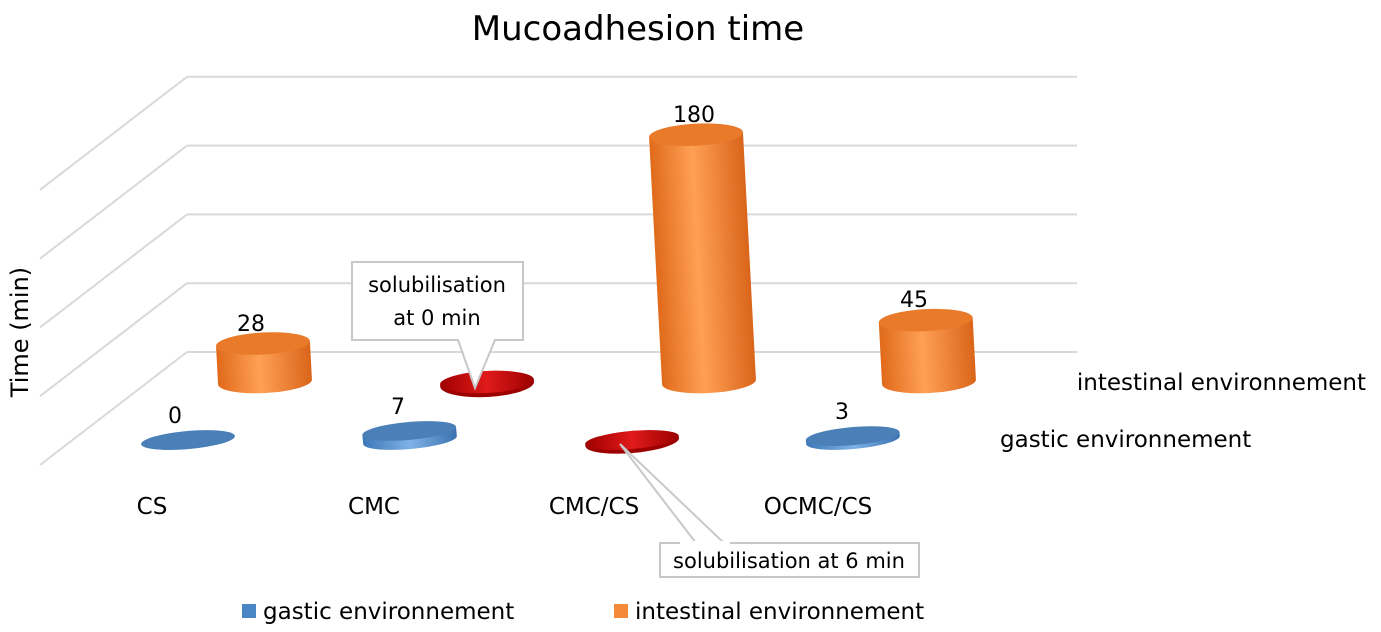 The width and height of the screenshot is (1381, 632). I want to click on legend-label-intestinal: intestinal environnement, so click(779, 612).